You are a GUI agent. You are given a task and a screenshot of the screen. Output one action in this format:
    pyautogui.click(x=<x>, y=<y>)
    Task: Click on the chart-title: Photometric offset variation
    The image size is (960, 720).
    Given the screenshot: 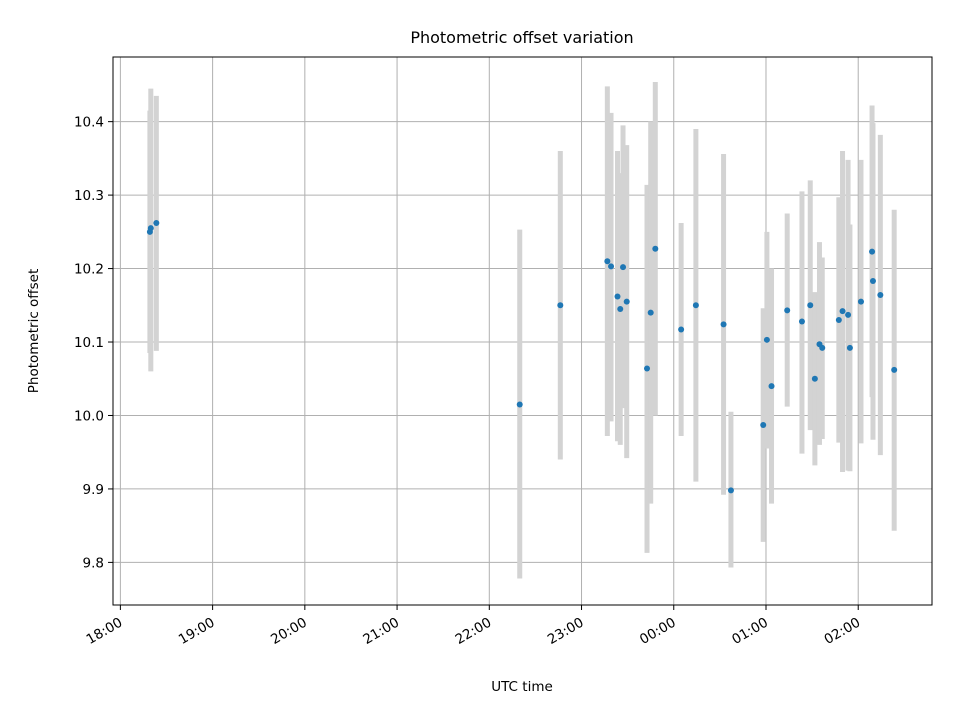 What is the action you would take?
    pyautogui.click(x=521, y=37)
    